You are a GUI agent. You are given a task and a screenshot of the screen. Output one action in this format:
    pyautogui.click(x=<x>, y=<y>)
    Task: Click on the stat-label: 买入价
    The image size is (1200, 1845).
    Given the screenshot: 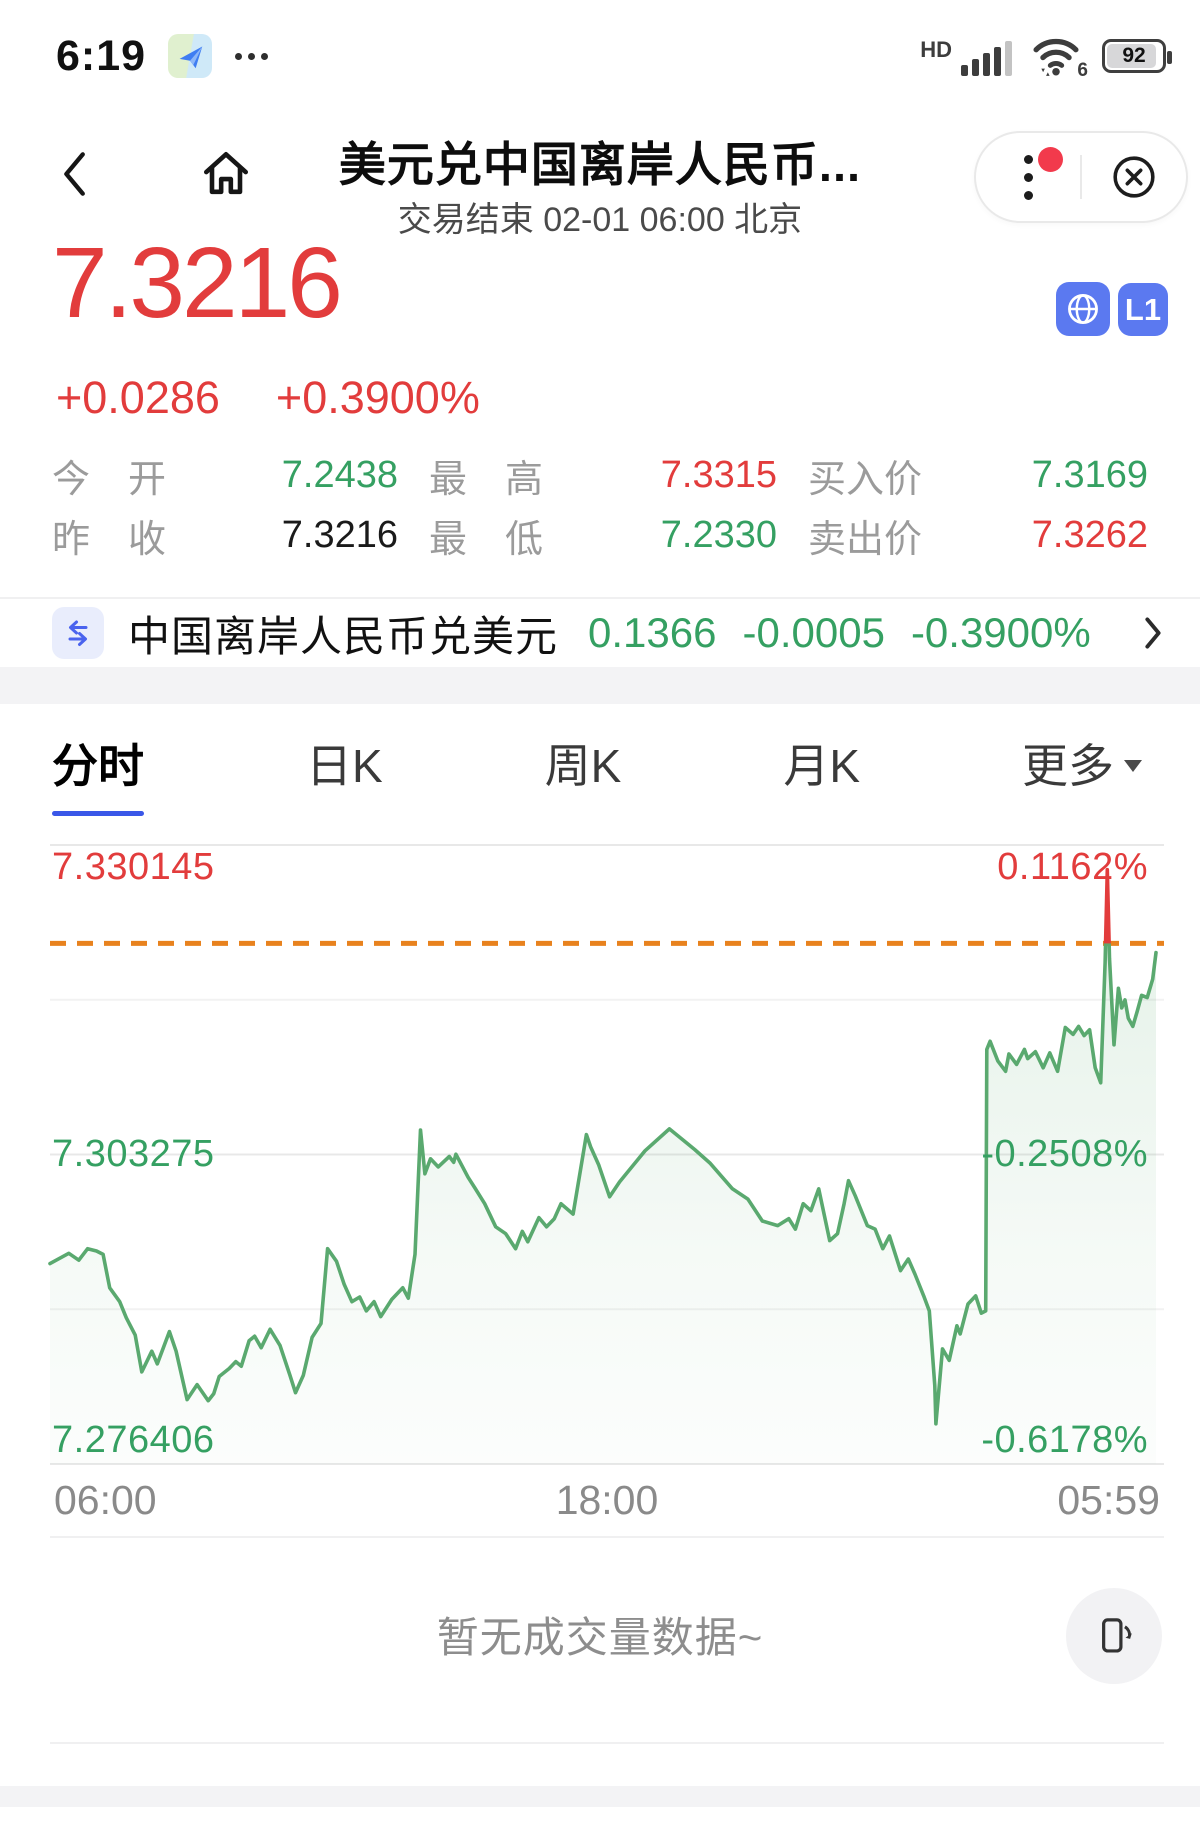 What is the action you would take?
    pyautogui.click(x=865, y=479)
    